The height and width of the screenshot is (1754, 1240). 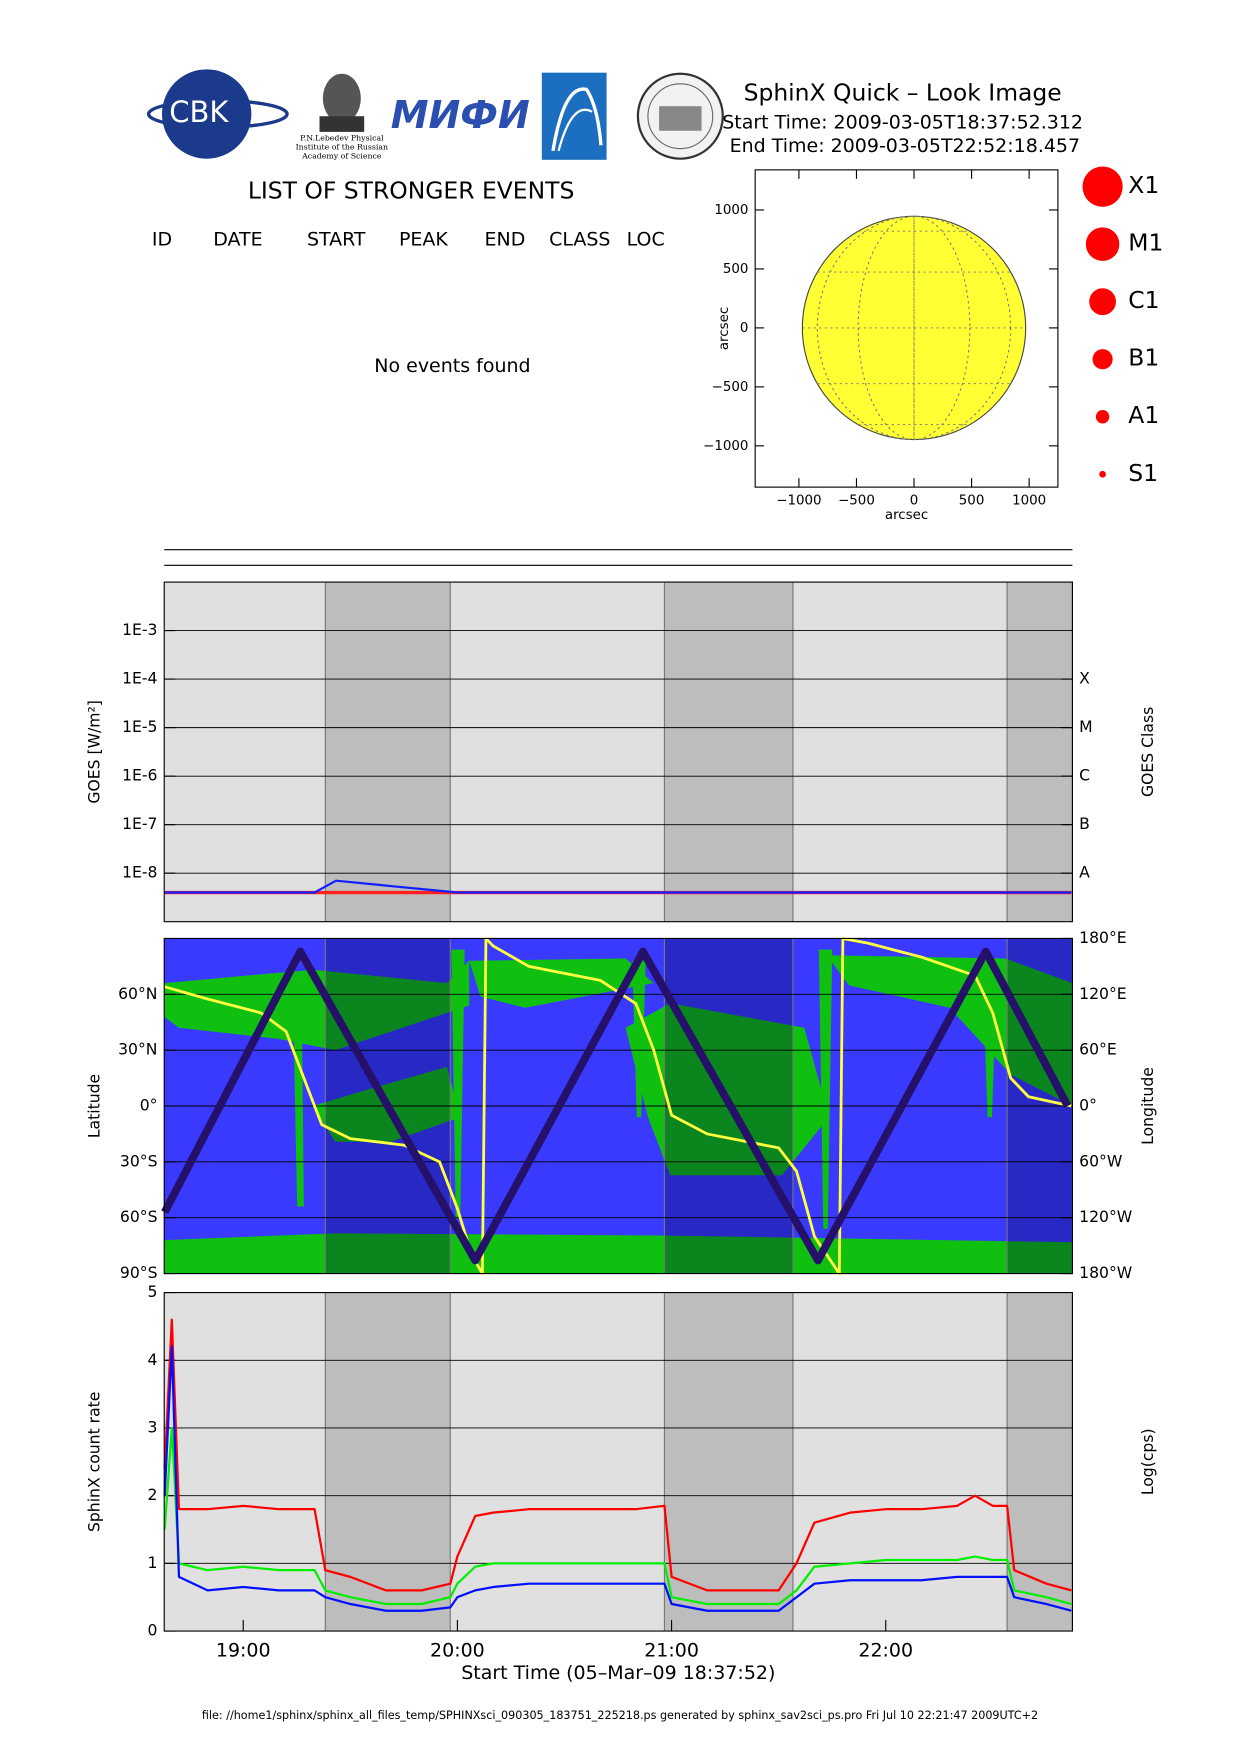 What do you see at coordinates (162, 240) in the screenshot?
I see `column-header: ID` at bounding box center [162, 240].